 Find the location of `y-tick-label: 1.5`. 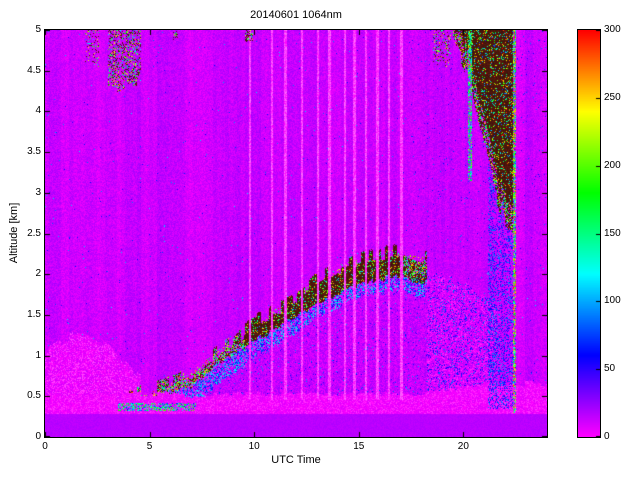

y-tick-label: 1.5 is located at coordinates (34, 314).